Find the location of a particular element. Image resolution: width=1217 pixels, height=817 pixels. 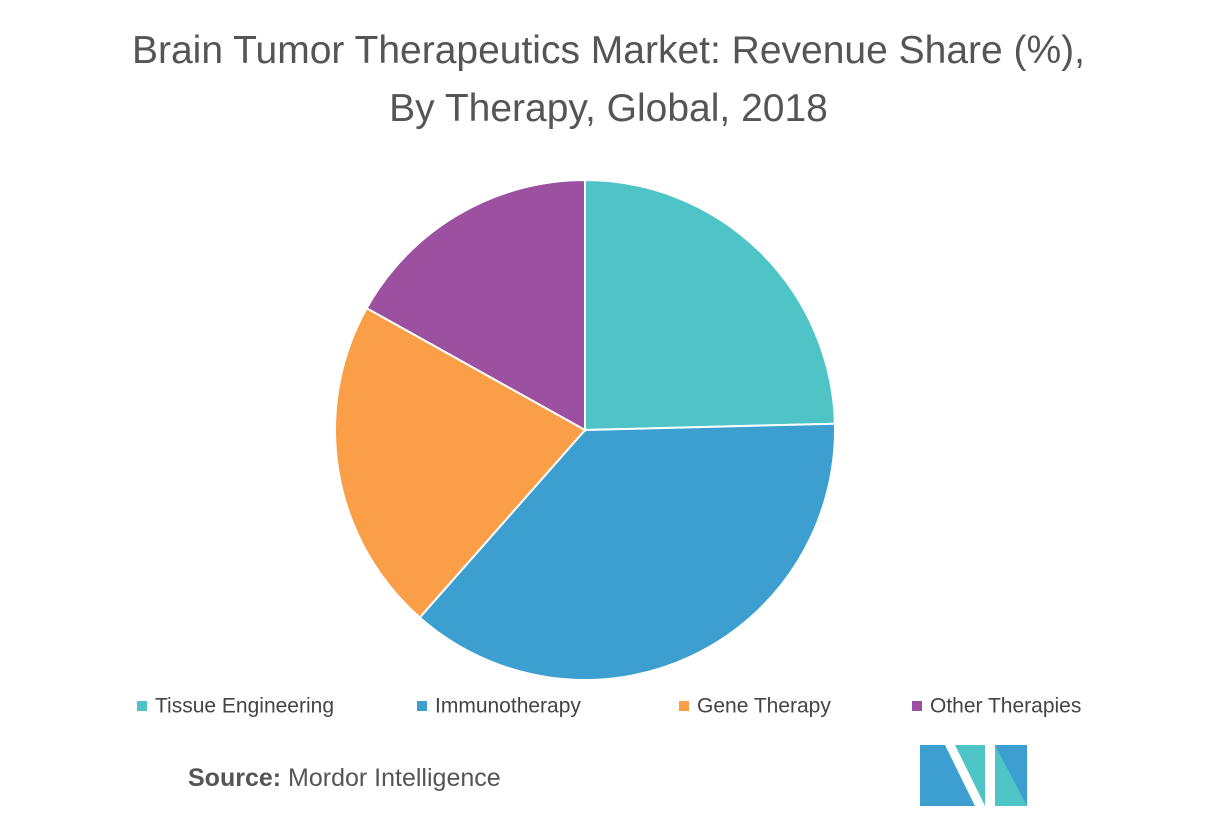

source-label: Source: is located at coordinates (235, 778).